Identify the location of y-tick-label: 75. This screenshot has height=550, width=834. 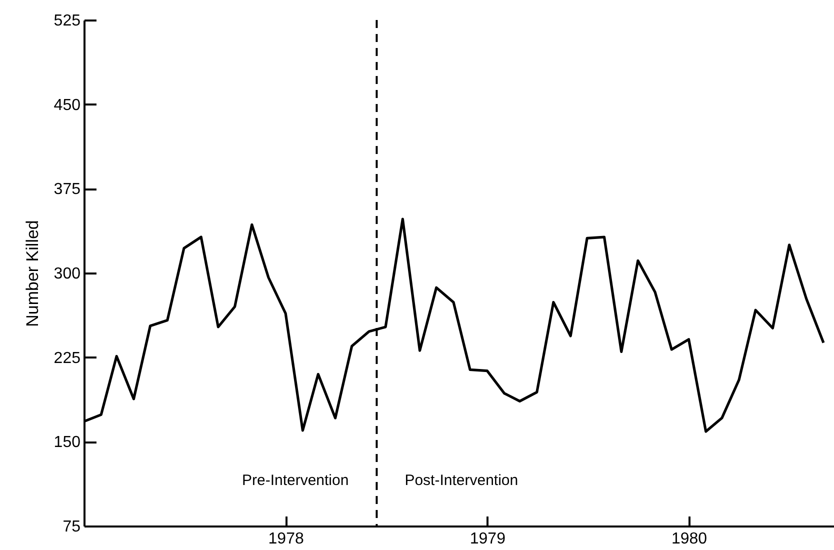
(71, 527).